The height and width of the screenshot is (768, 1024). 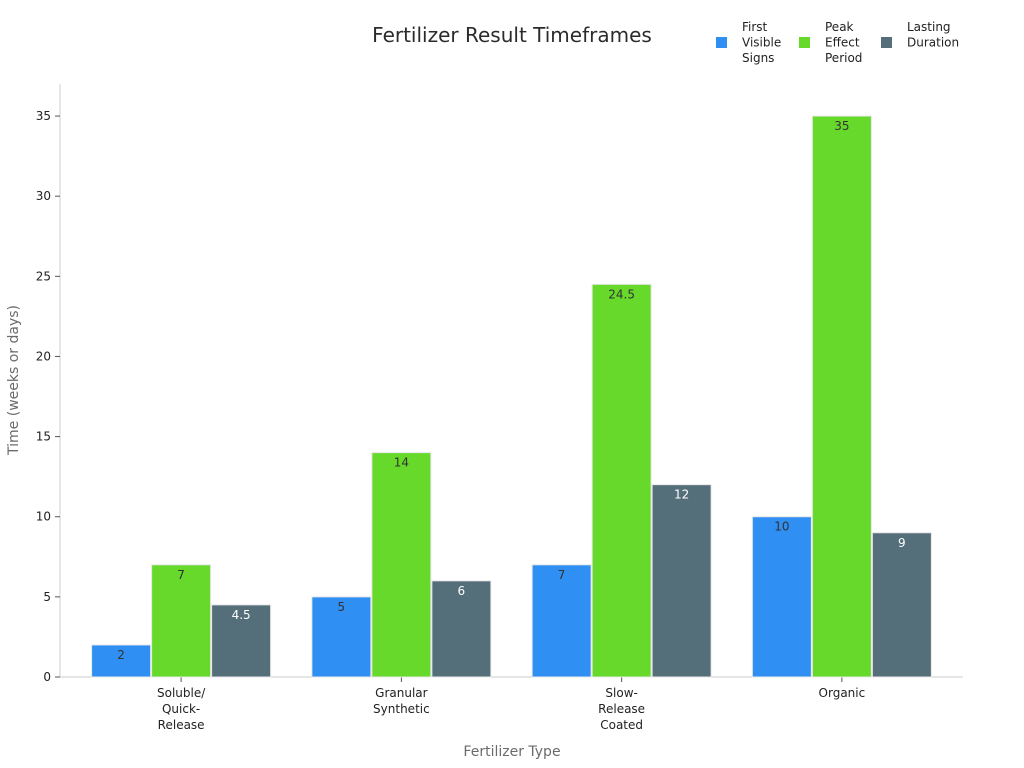 I want to click on bar-value-label: 2, so click(x=121, y=655).